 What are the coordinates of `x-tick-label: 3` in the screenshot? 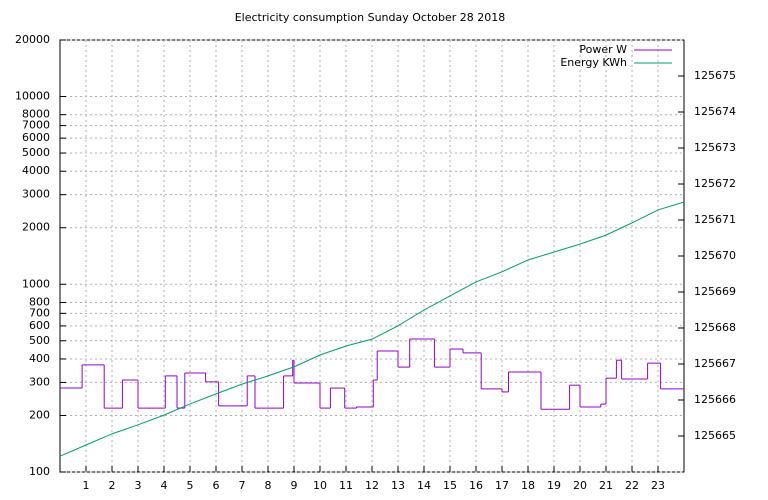 It's located at (138, 485).